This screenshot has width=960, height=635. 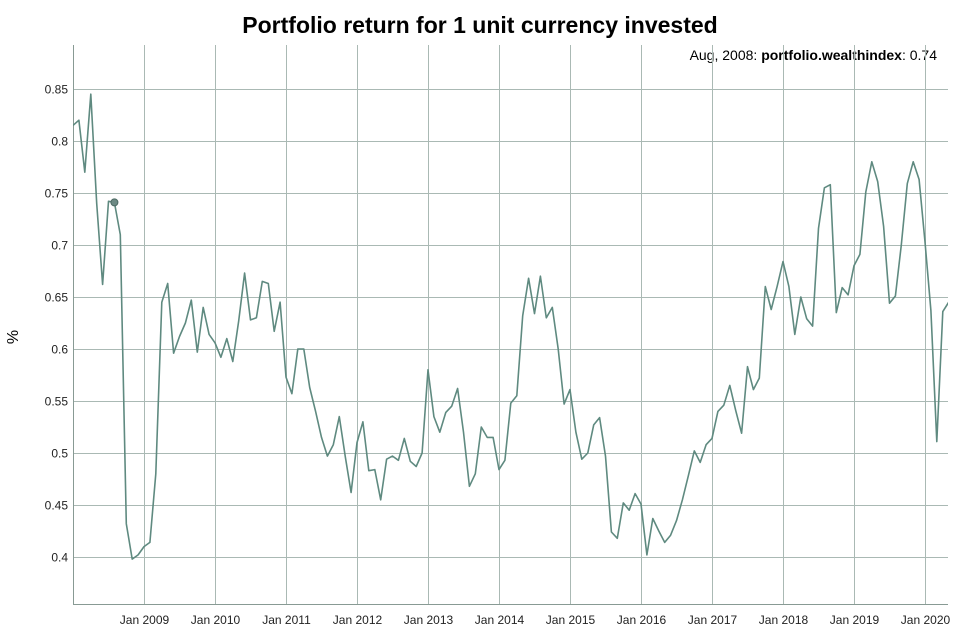 What do you see at coordinates (57, 402) in the screenshot?
I see `y-tick-label: 0.55` at bounding box center [57, 402].